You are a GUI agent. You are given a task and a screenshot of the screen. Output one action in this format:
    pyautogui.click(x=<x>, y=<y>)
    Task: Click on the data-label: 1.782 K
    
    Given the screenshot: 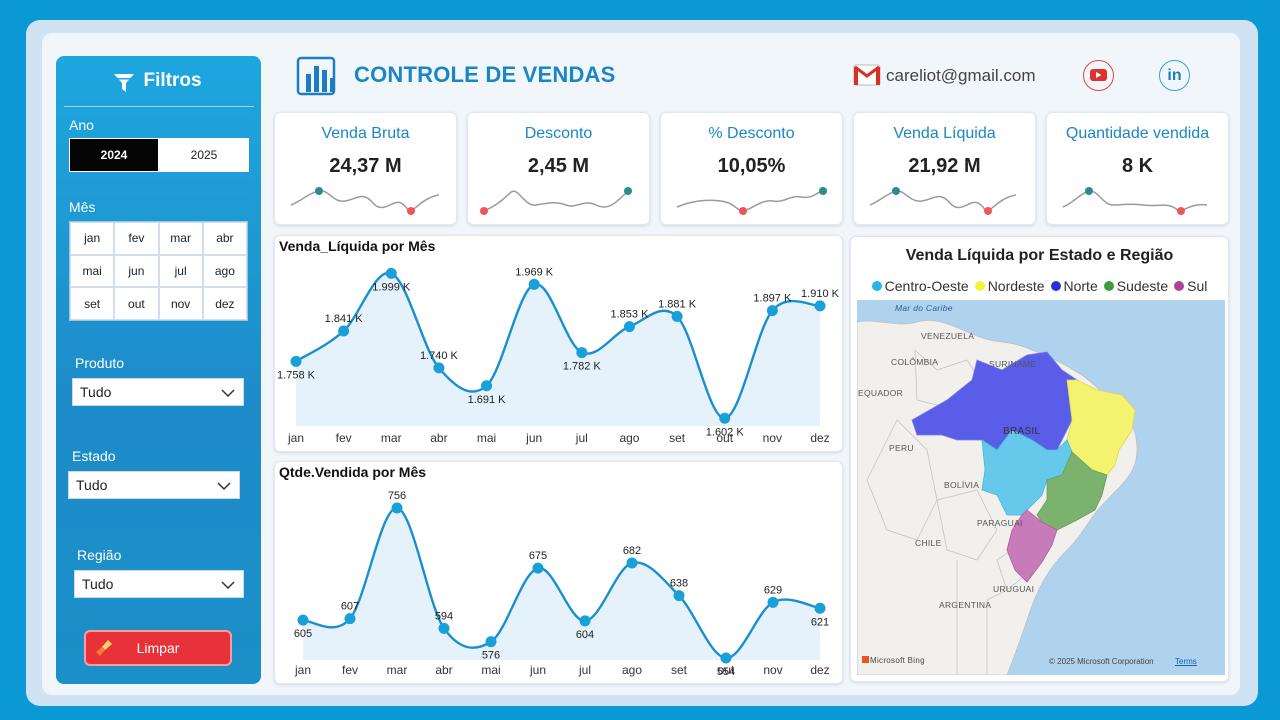 What is the action you would take?
    pyautogui.click(x=582, y=367)
    